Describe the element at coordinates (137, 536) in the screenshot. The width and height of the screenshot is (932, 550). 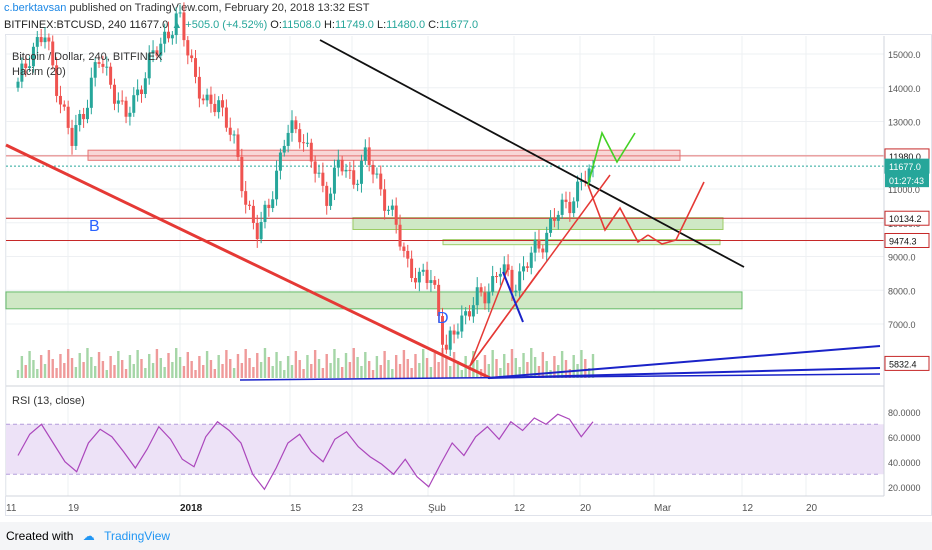
I see `tradingview-brand: TradingView` at that location.